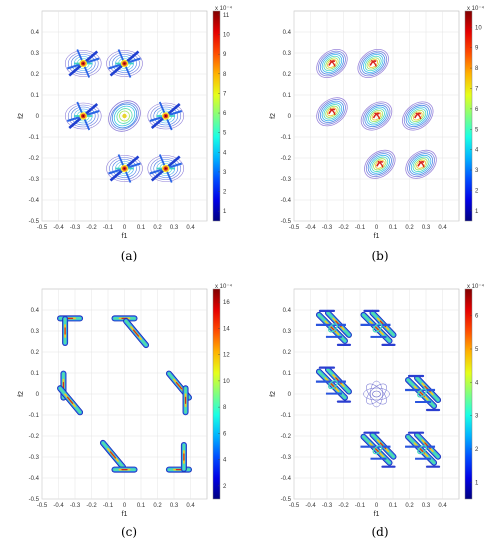 This screenshot has height=550, width=504. What do you see at coordinates (226, 356) in the screenshot?
I see `colorbar-tick-label: 12` at bounding box center [226, 356].